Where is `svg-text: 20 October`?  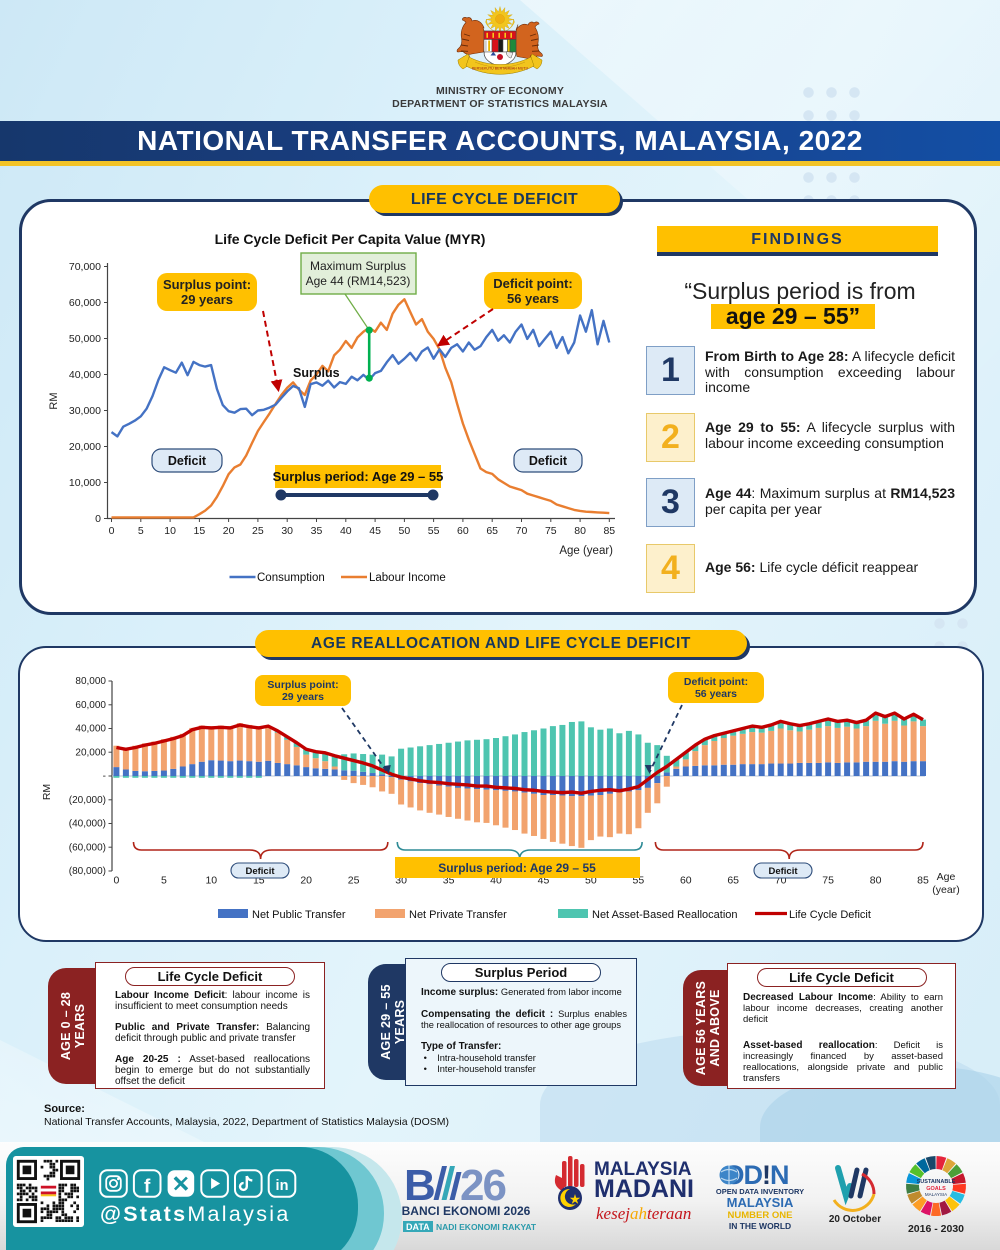
svg-text: 20 October is located at coordinates (855, 1219).